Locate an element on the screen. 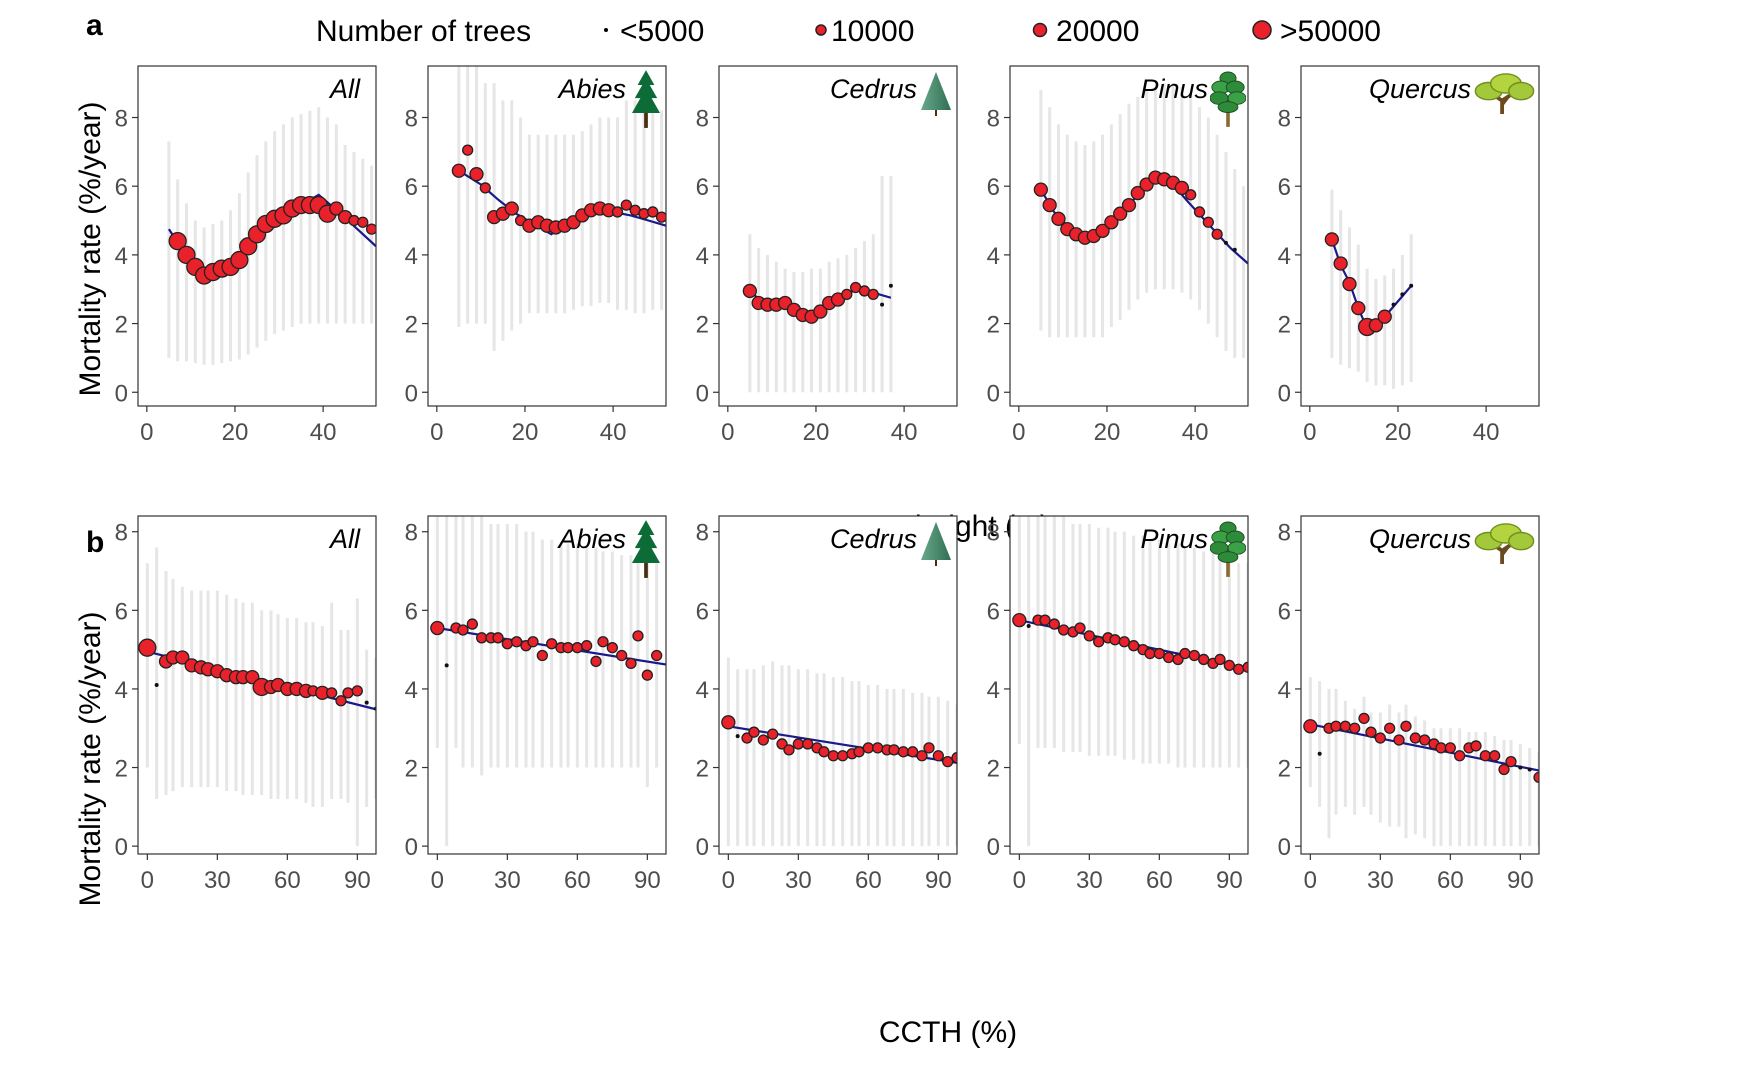  y-tick-label-abies: 2 is located at coordinates (411, 769).